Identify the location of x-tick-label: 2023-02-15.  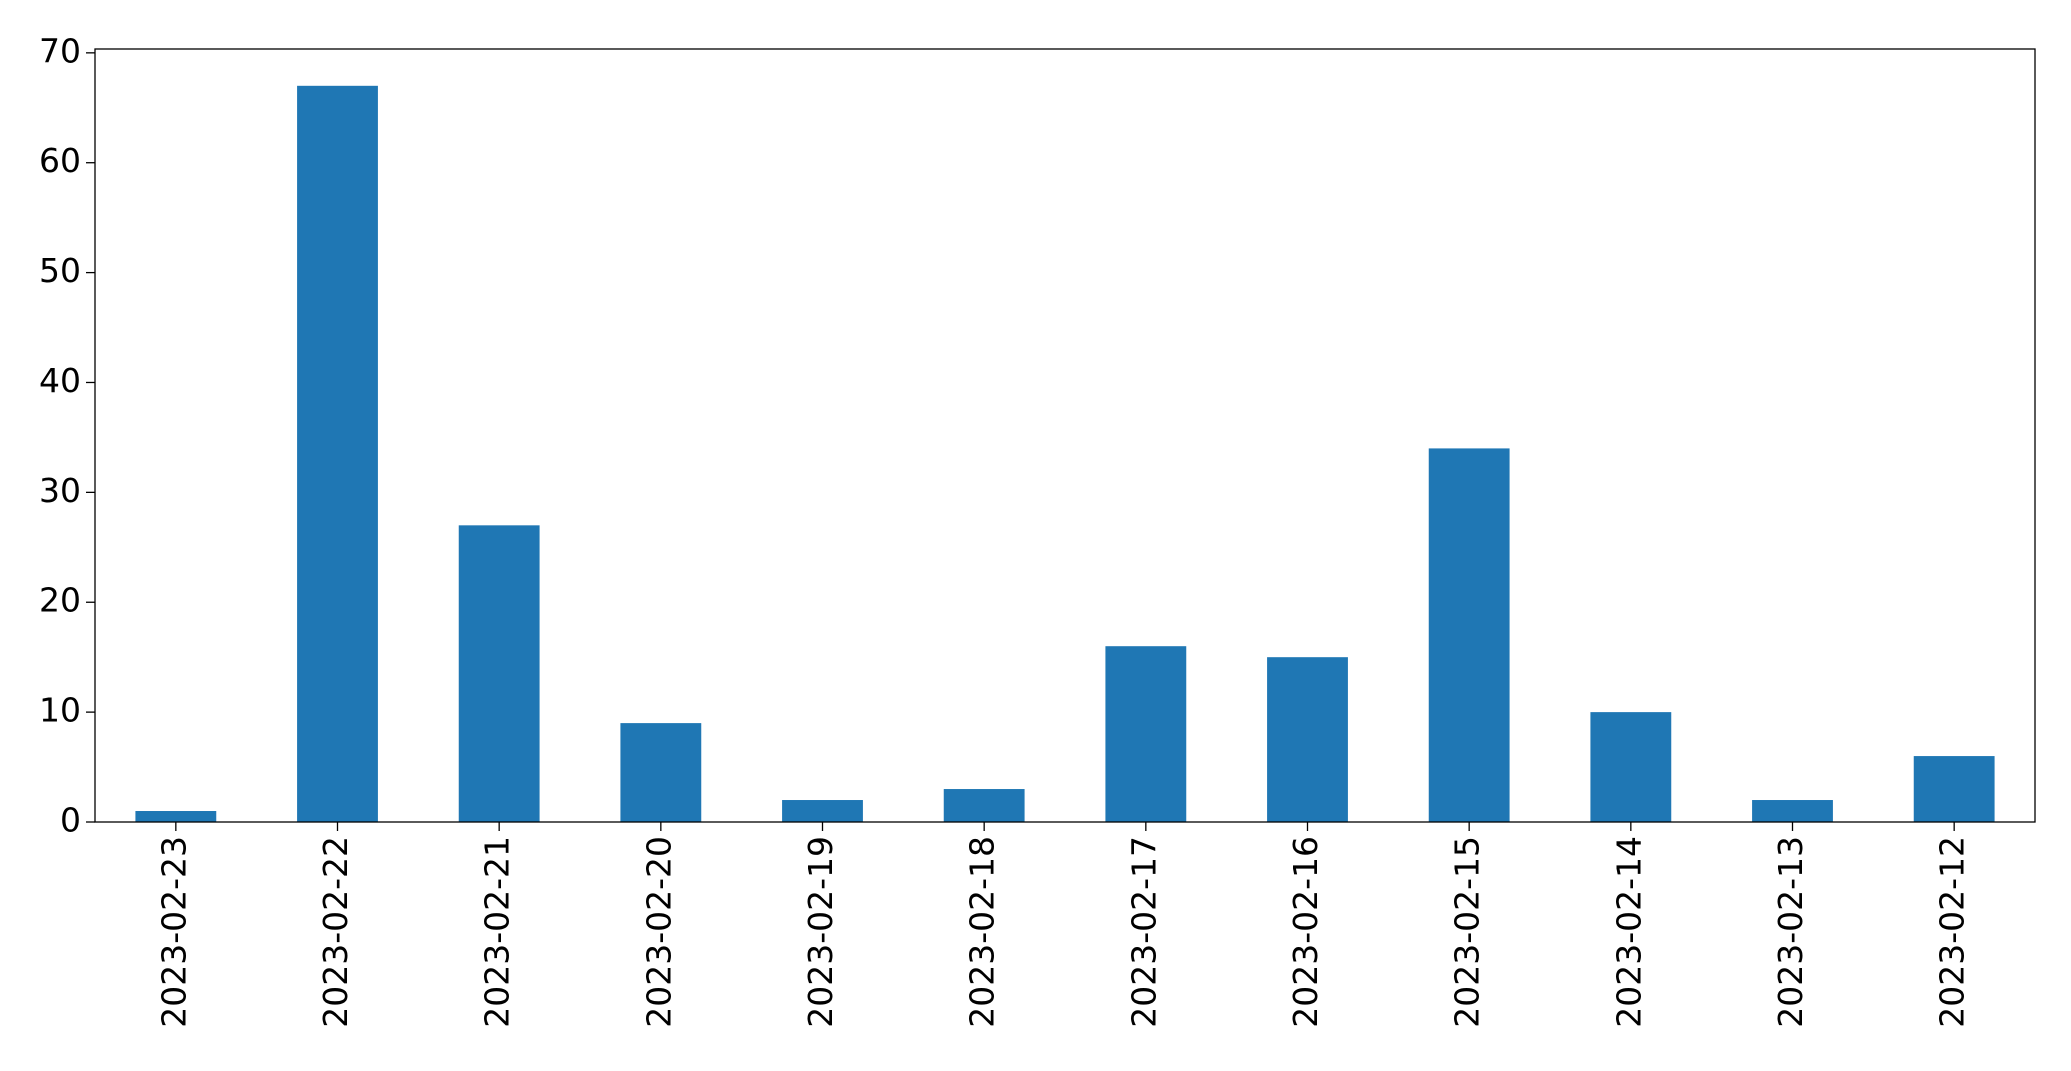
(1467, 932).